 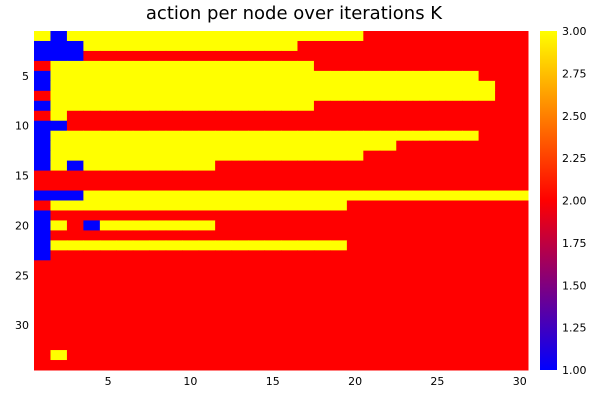 What do you see at coordinates (22, 275) in the screenshot?
I see `y-tick-label: 25` at bounding box center [22, 275].